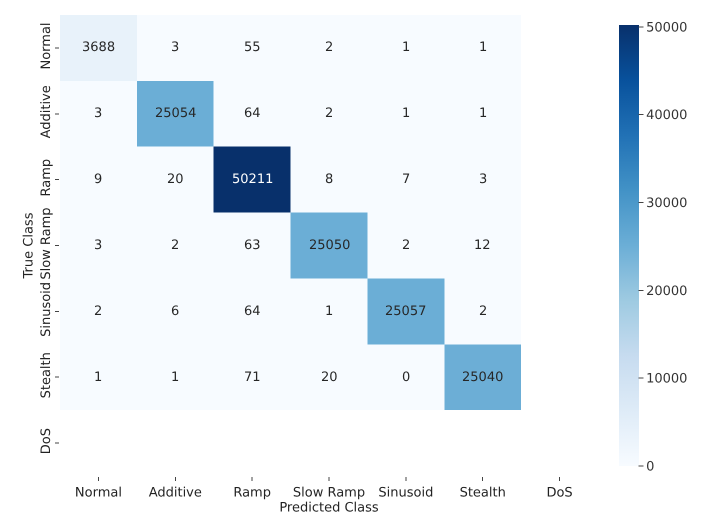 The width and height of the screenshot is (710, 531). I want to click on x-tick-label: Sinusoid, so click(406, 493).